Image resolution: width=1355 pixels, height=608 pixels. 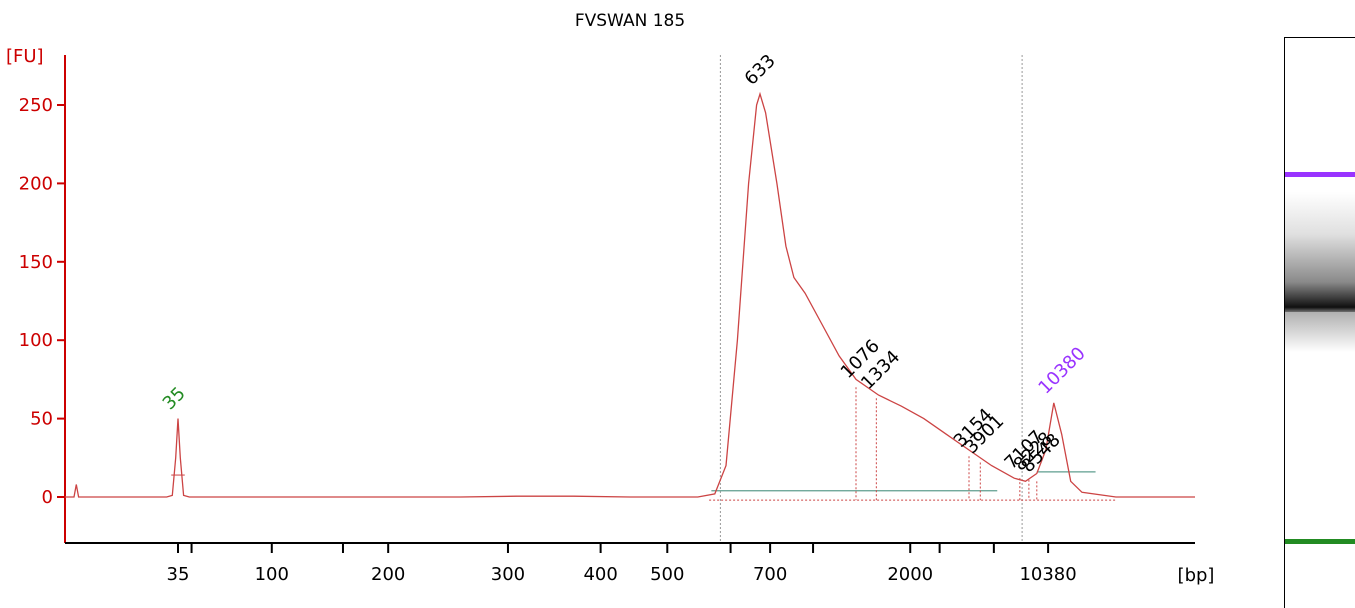 I want to click on x-tick-label: 400, so click(x=600, y=574).